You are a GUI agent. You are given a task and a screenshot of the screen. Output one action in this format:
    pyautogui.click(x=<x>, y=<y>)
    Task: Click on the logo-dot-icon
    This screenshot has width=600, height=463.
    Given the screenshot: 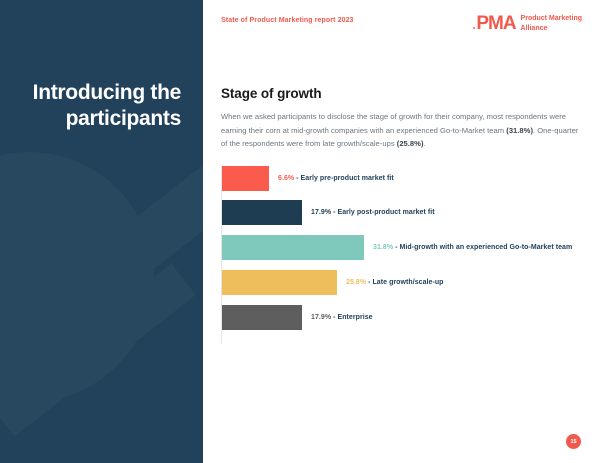 What is the action you would take?
    pyautogui.click(x=474, y=27)
    